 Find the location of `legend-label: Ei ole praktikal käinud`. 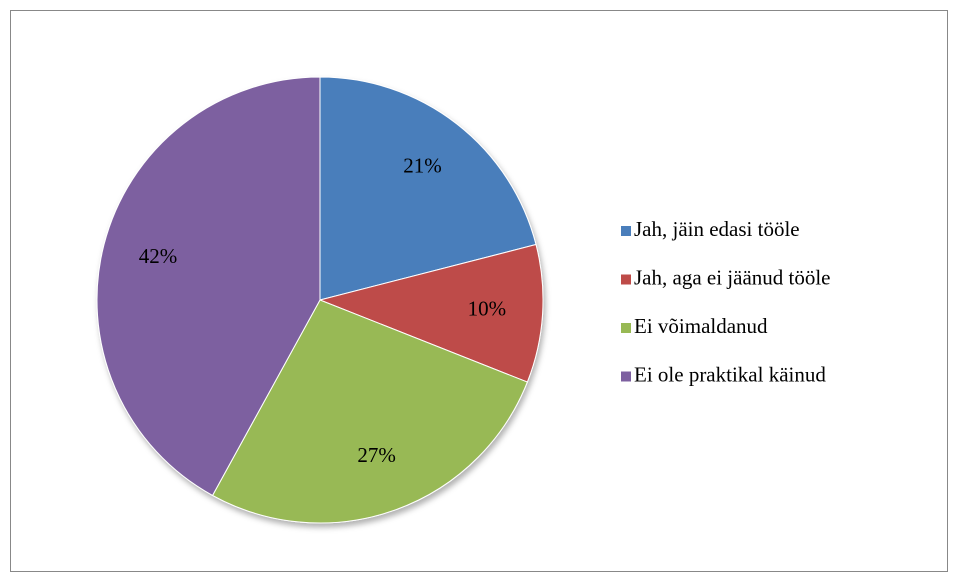

legend-label: Ei ole praktikal käinud is located at coordinates (730, 374).